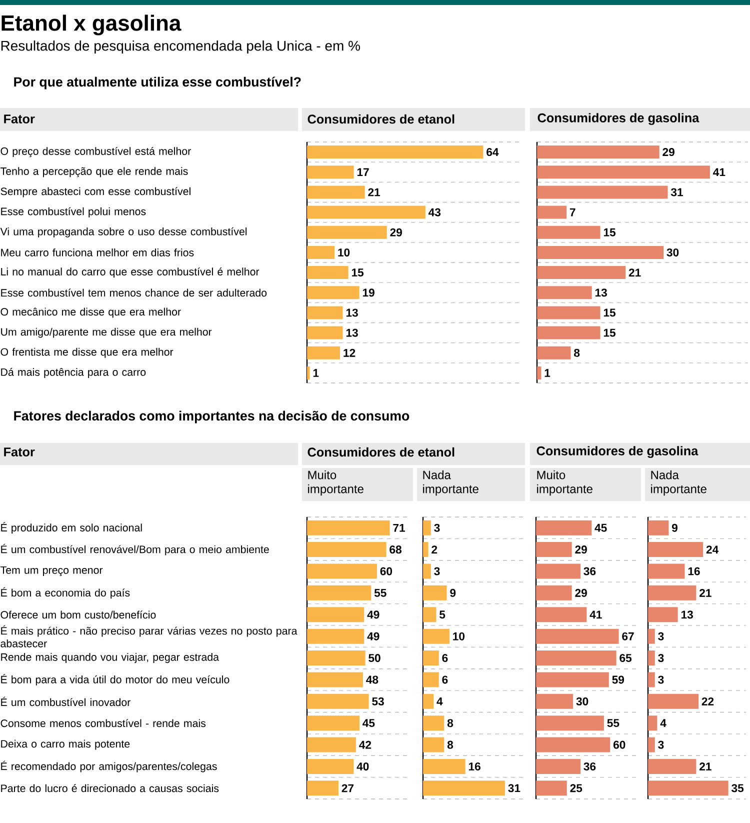 The width and height of the screenshot is (750, 823). What do you see at coordinates (87, 353) in the screenshot?
I see `y-tick-label: O frentista me disse que era melhor` at bounding box center [87, 353].